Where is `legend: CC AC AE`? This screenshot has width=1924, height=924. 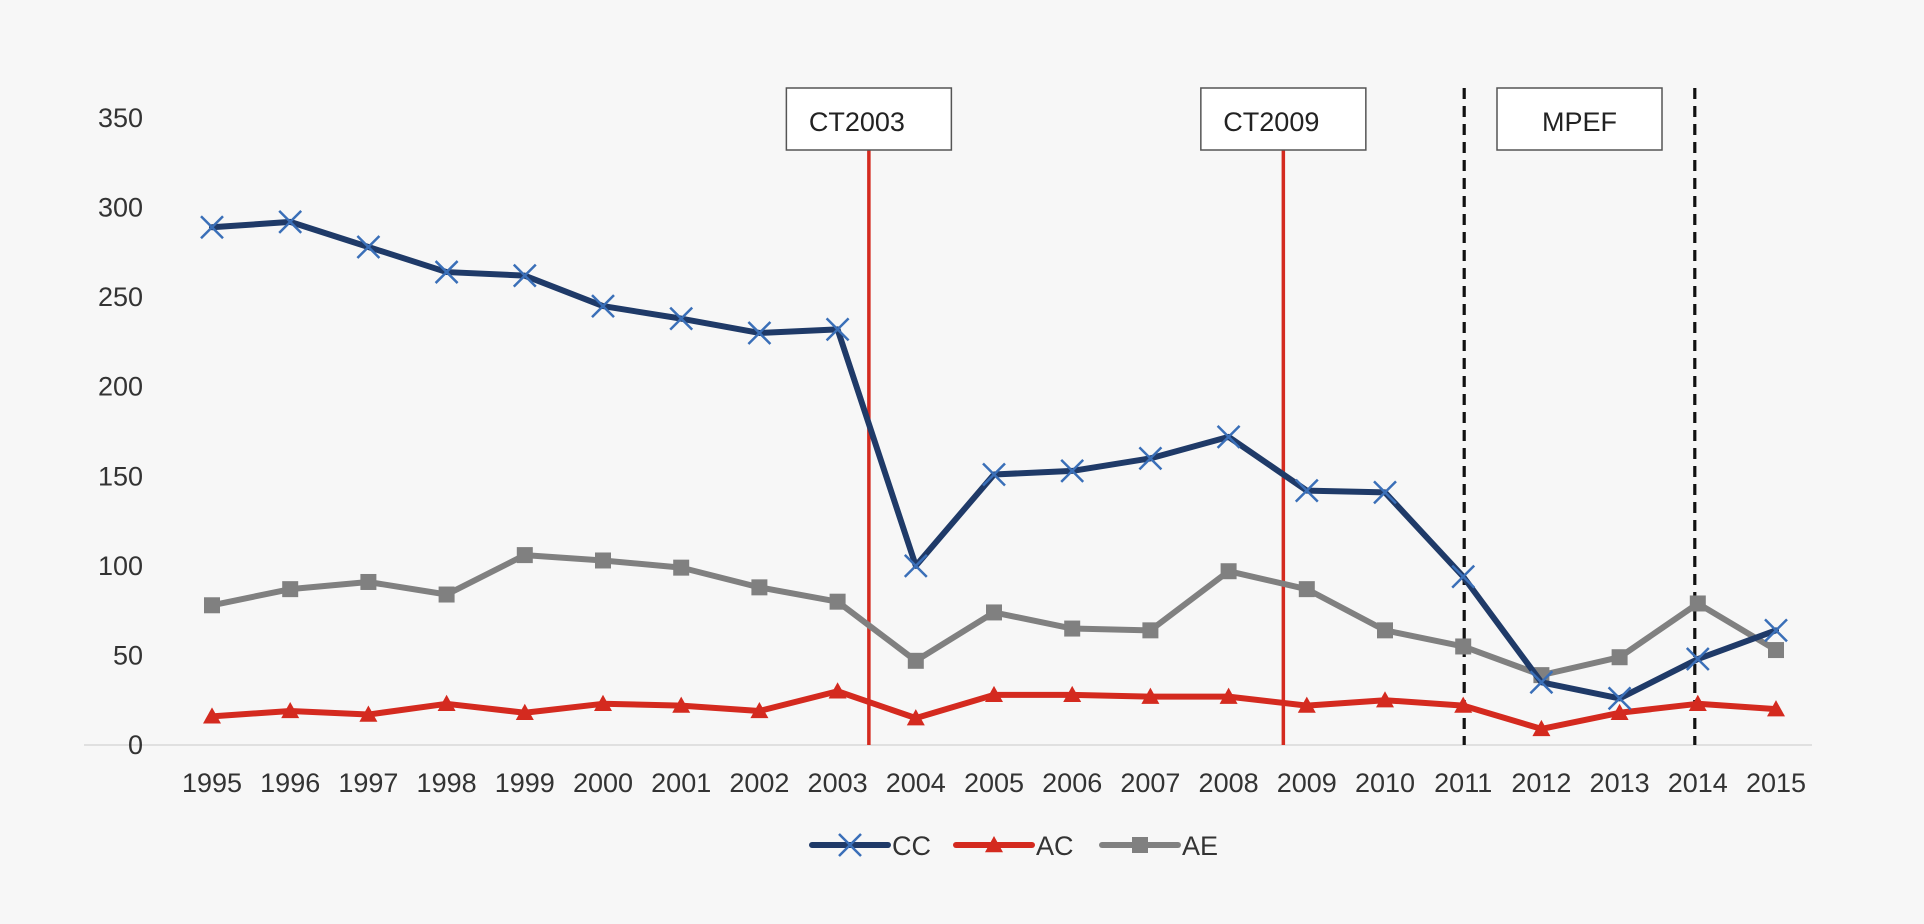 legend: CC AC AE is located at coordinates (1013, 846).